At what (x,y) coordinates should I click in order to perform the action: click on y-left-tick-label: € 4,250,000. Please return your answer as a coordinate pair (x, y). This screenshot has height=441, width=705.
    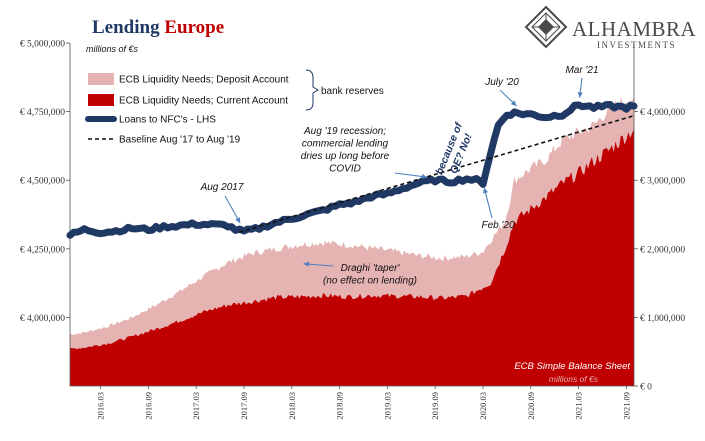
    Looking at the image, I should click on (42, 250).